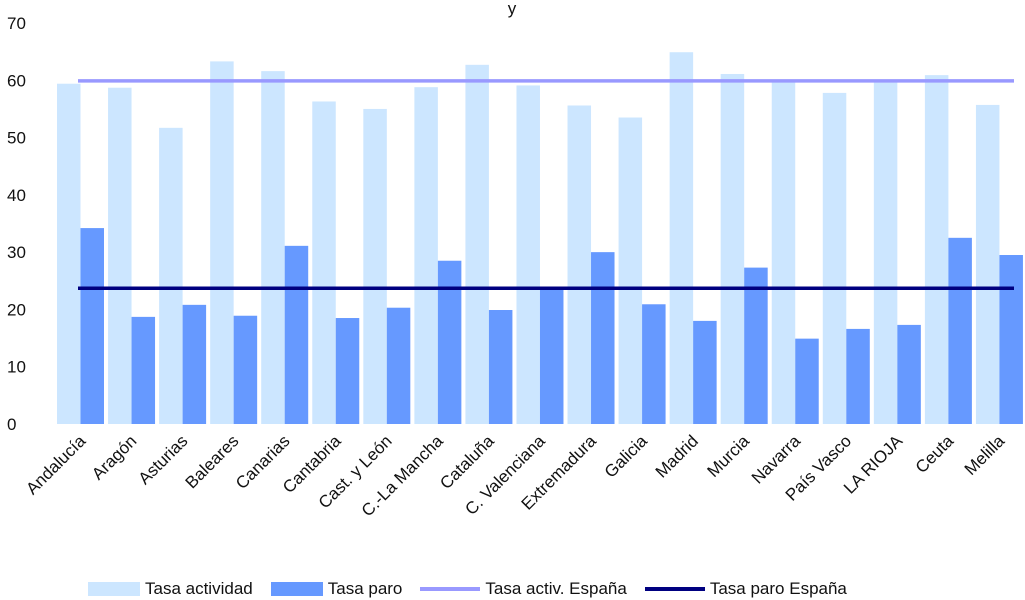  Describe the element at coordinates (674, 589) in the screenshot. I see `legend-line-tasa-paro-espana` at that location.